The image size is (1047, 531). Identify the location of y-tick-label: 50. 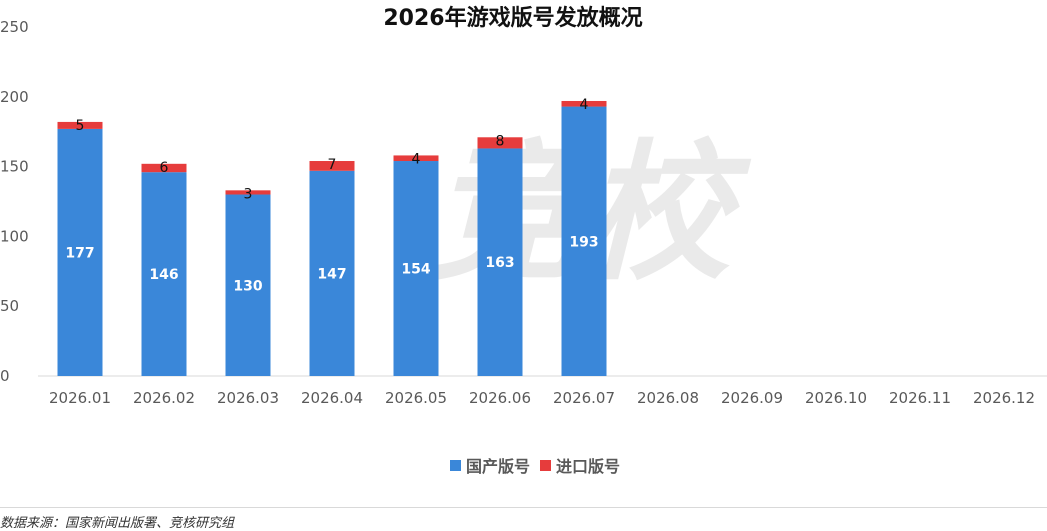
(9, 306).